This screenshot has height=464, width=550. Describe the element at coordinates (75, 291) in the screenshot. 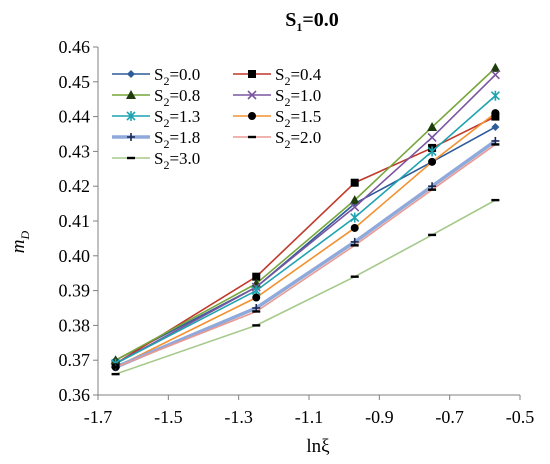

I see `y-tick-label: 0.39` at that location.